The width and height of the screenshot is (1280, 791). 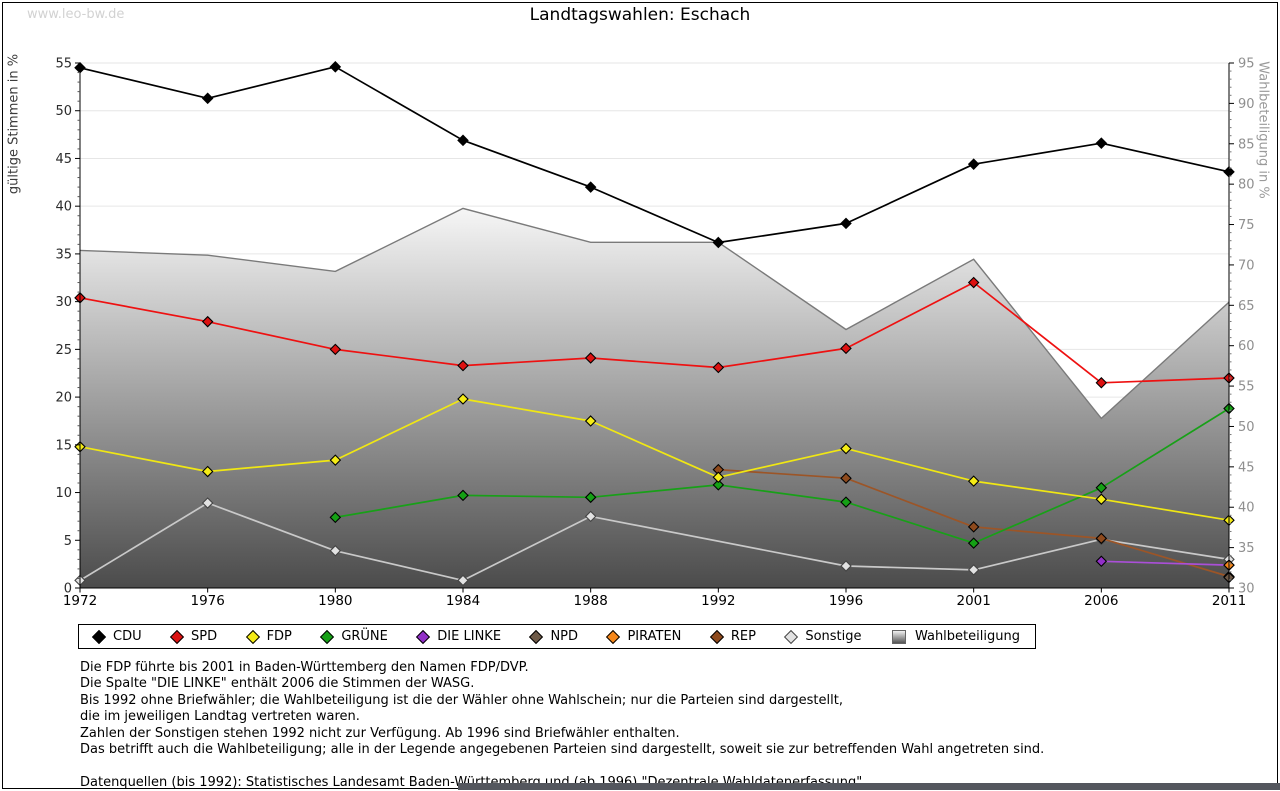 I want to click on svg-text: 60, so click(x=1246, y=346).